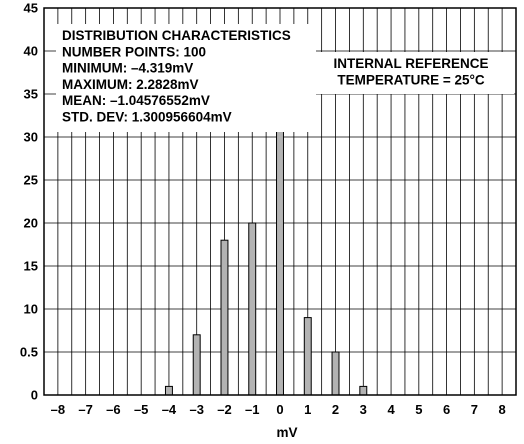 The width and height of the screenshot is (524, 444). Describe the element at coordinates (141, 409) in the screenshot. I see `x-tick-label: –5` at that location.